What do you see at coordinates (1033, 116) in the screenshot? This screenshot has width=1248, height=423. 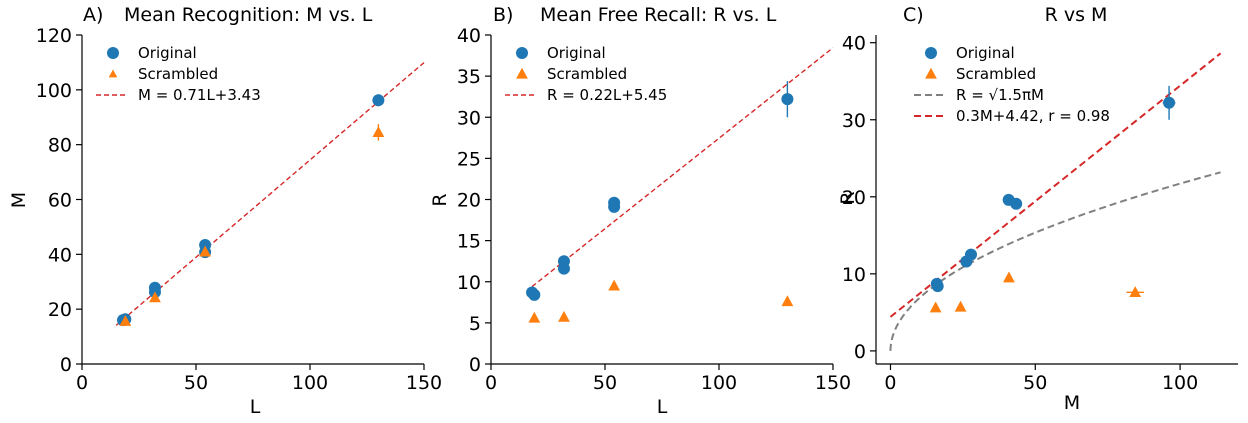 I see `legend-label: 0.3M+4.42, r = 0.98` at bounding box center [1033, 116].